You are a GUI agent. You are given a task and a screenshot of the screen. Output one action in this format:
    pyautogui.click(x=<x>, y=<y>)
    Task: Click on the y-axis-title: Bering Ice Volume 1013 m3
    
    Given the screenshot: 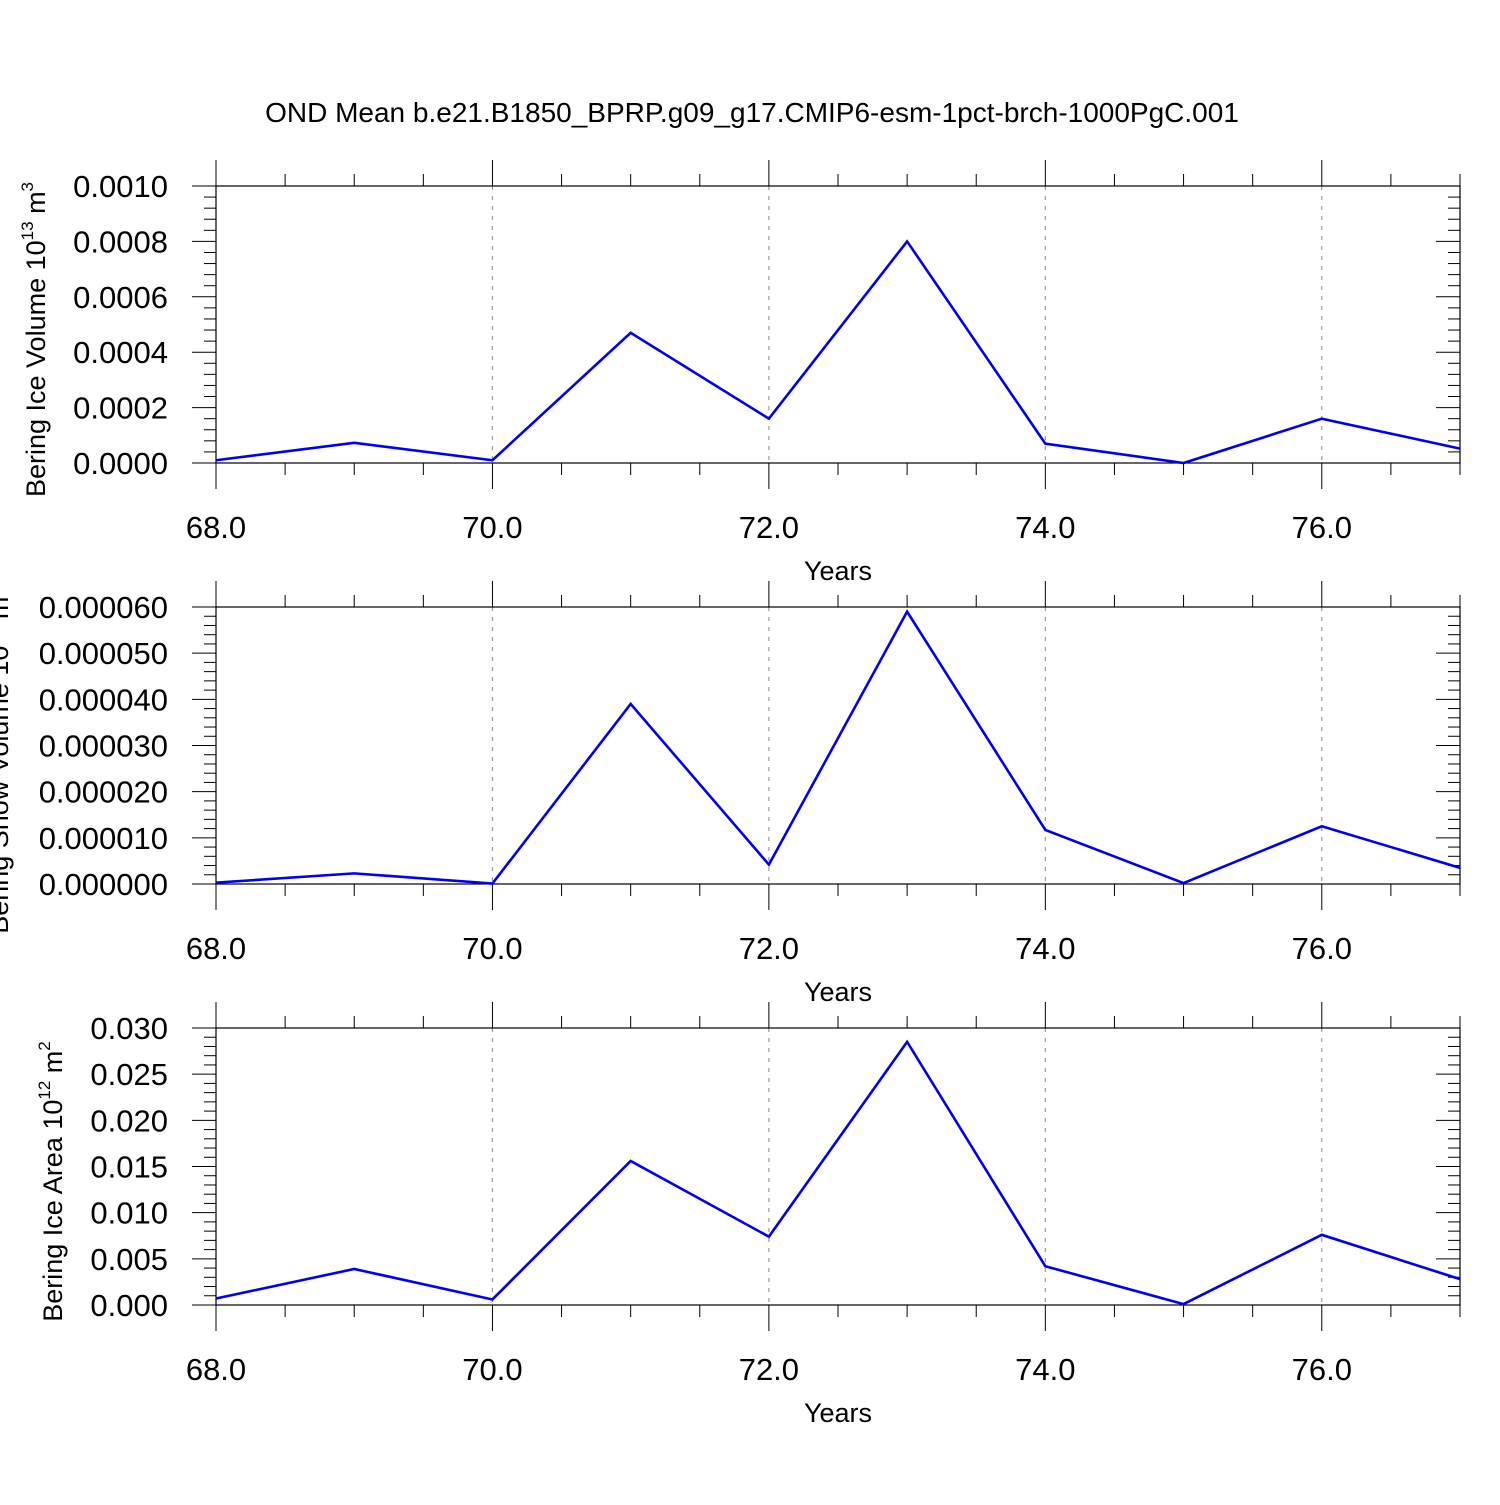 What is the action you would take?
    pyautogui.click(x=34, y=339)
    